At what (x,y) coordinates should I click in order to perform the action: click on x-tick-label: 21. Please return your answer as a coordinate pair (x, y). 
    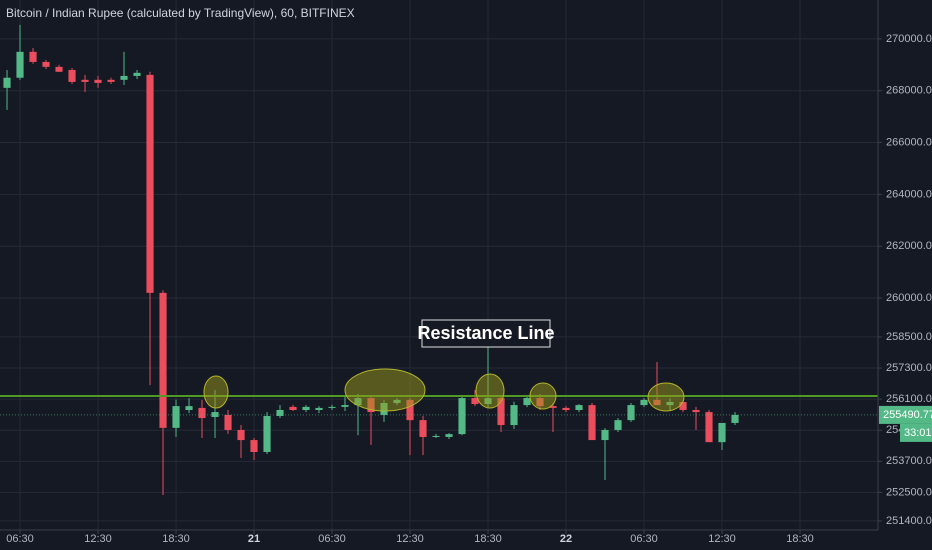
    Looking at the image, I should click on (254, 539).